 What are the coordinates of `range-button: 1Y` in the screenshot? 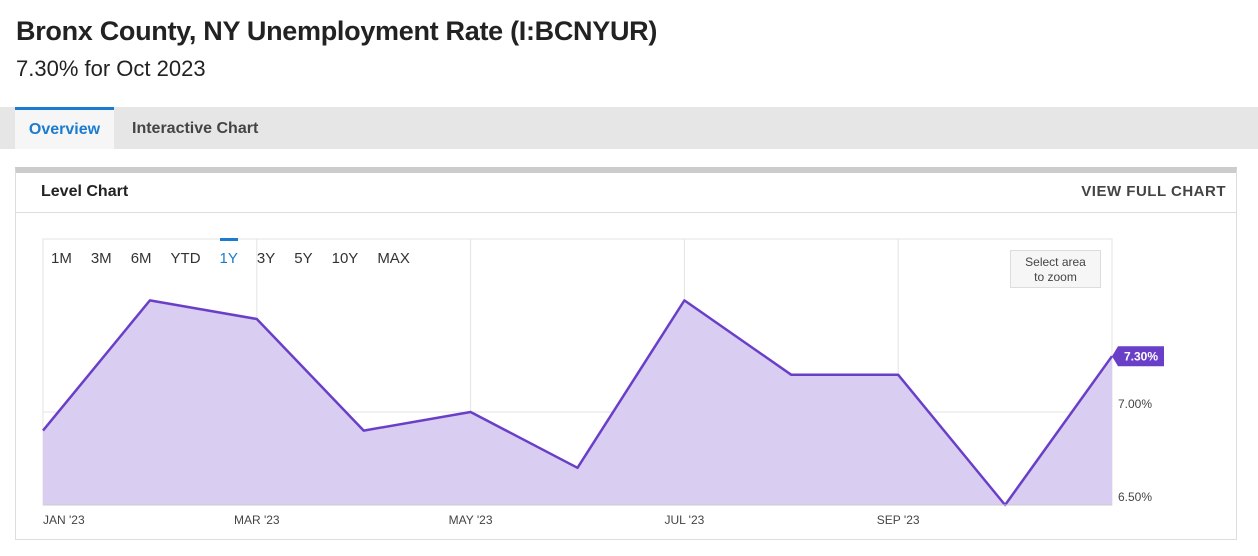 It's located at (228, 252).